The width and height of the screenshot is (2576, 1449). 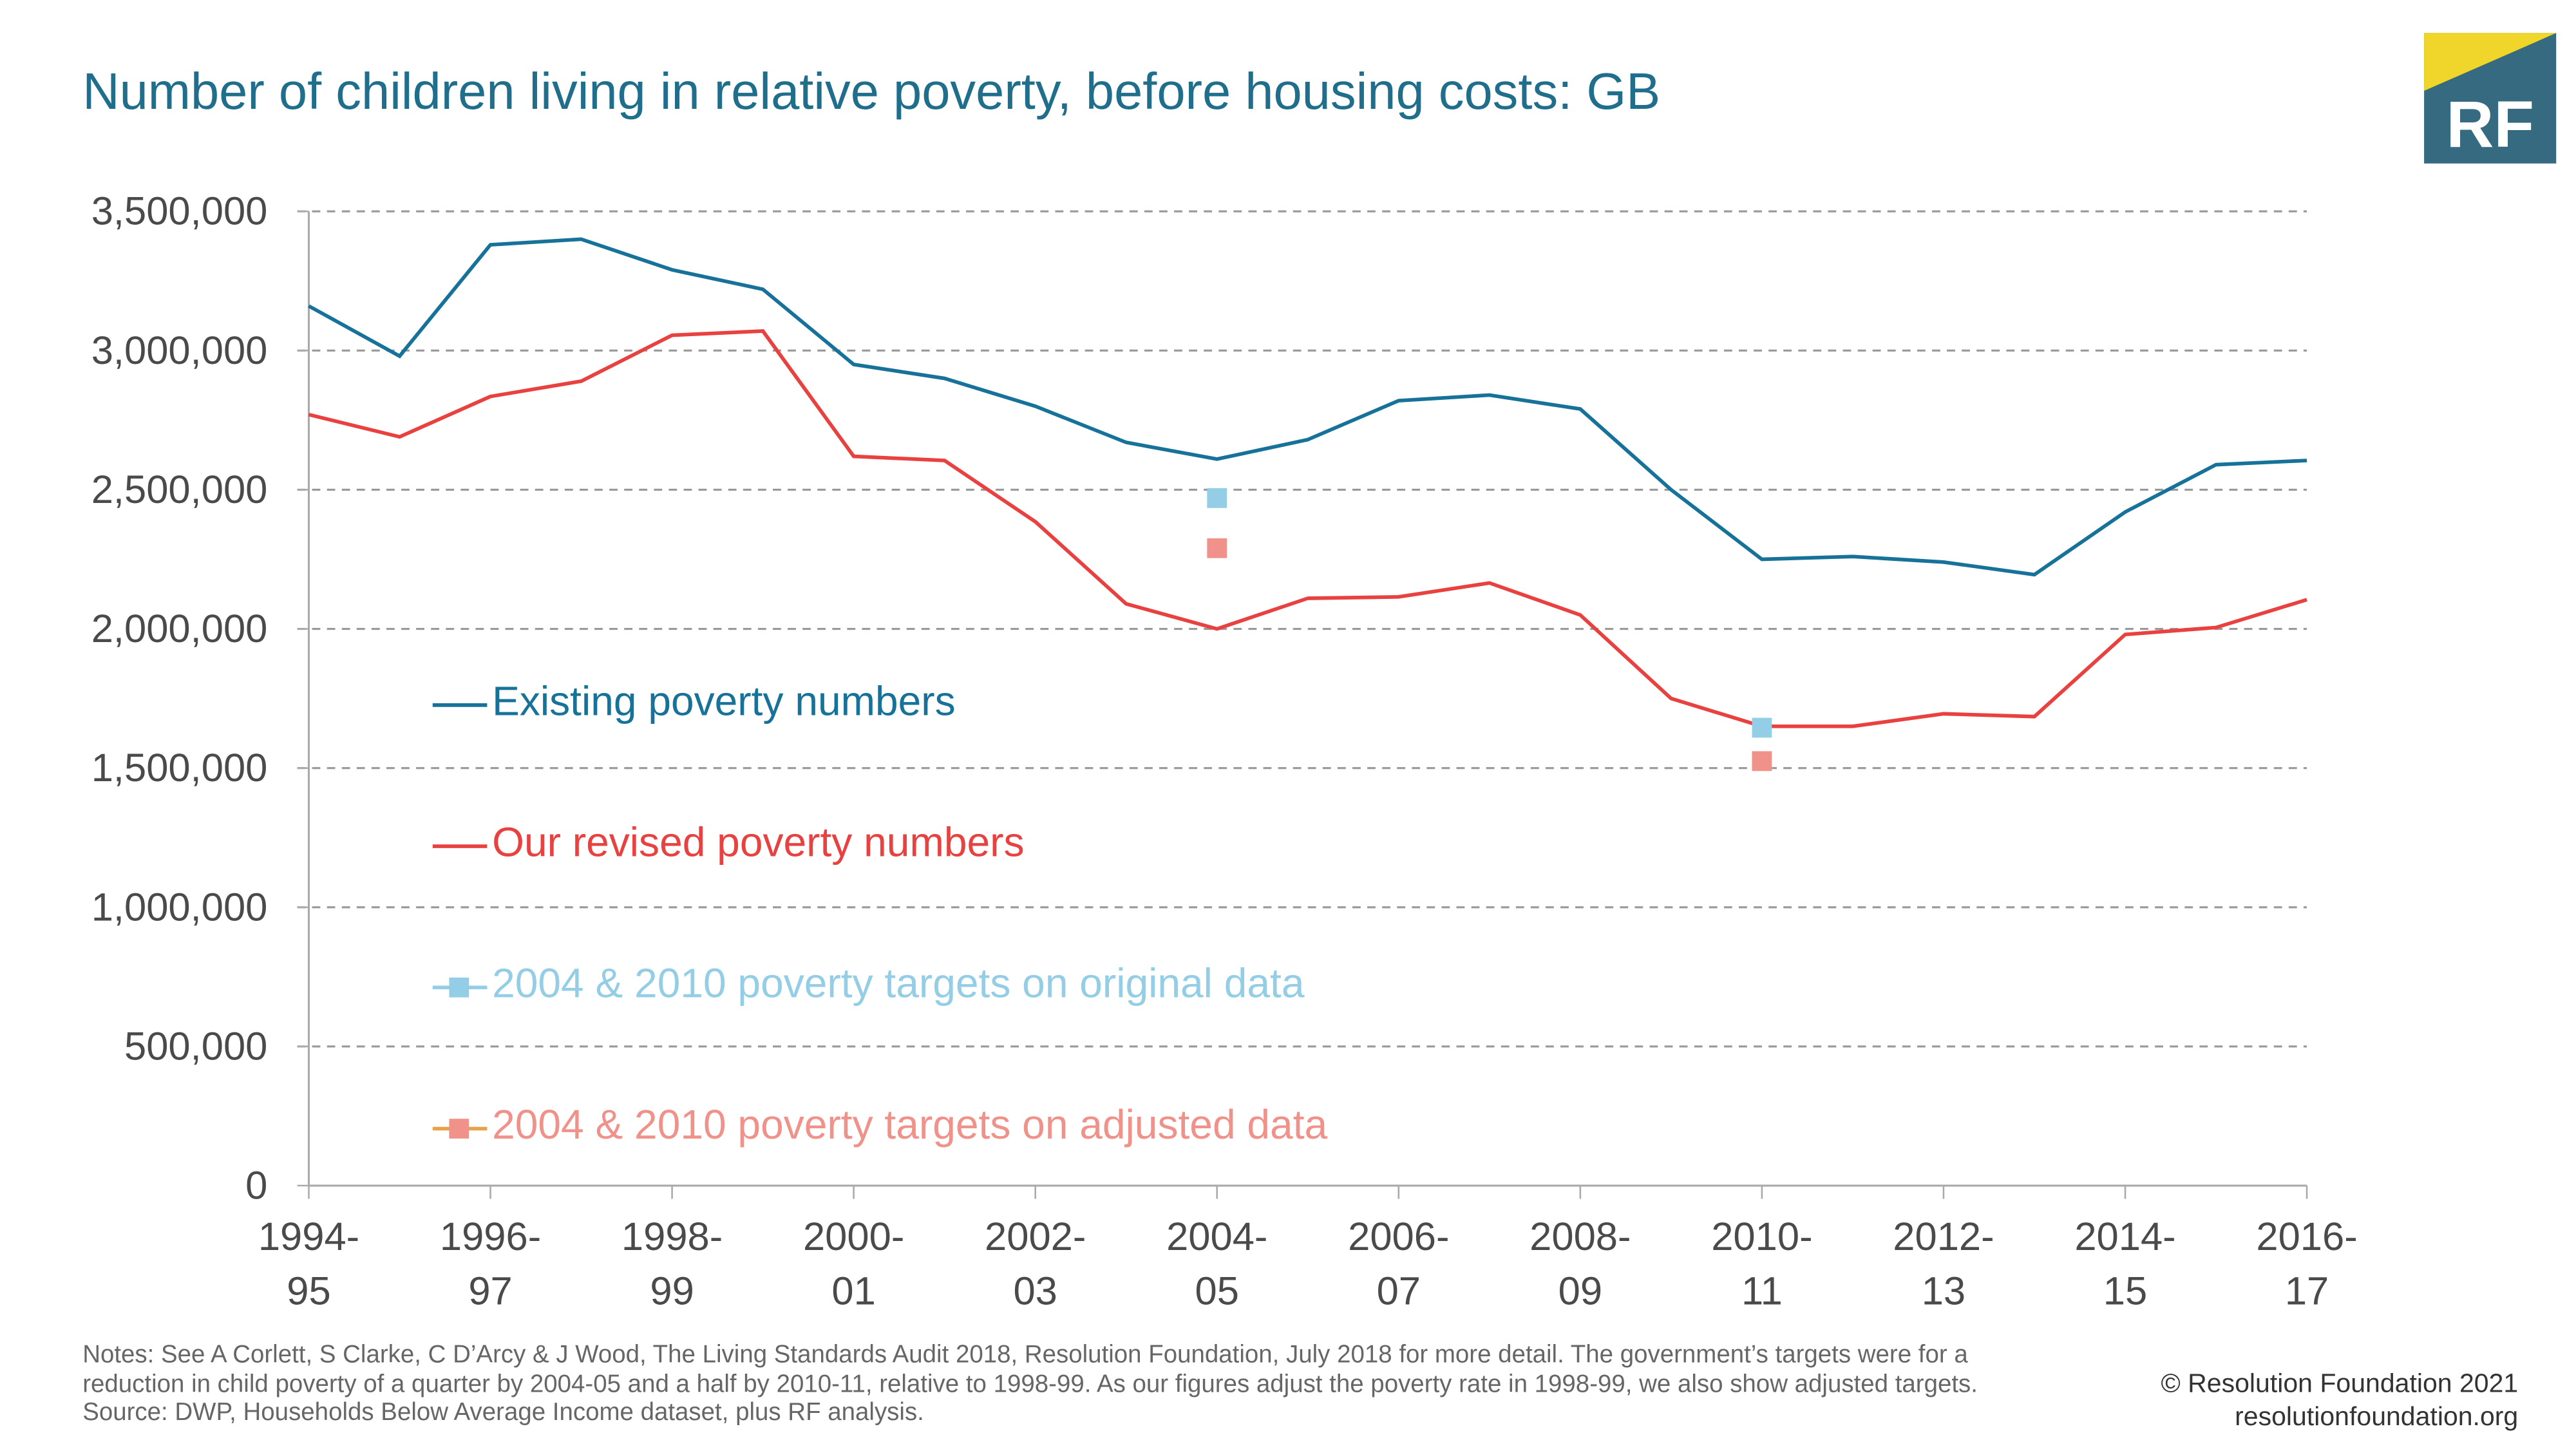 What do you see at coordinates (490, 1291) in the screenshot?
I see `x-tick-label-line2: 97` at bounding box center [490, 1291].